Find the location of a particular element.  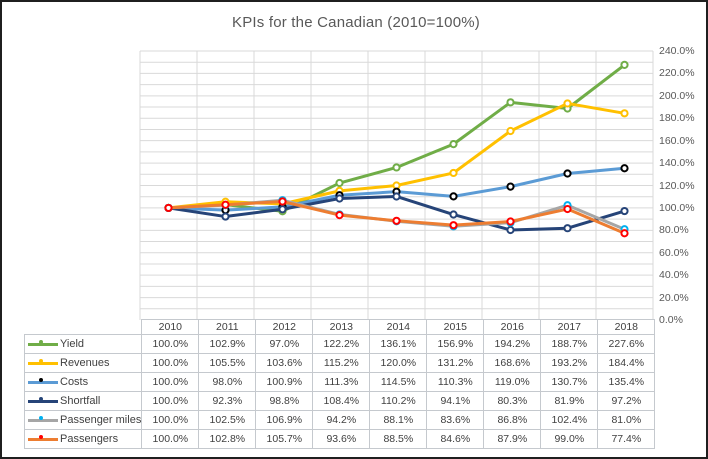

table-value-cell: 97.0% is located at coordinates (284, 344).